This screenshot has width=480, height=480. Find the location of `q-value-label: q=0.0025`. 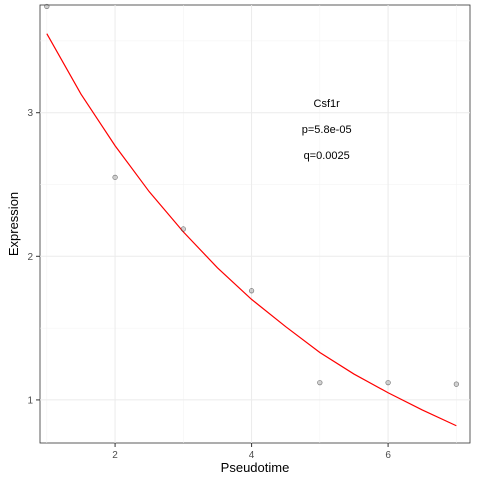

q-value-label: q=0.0025 is located at coordinates (327, 156).